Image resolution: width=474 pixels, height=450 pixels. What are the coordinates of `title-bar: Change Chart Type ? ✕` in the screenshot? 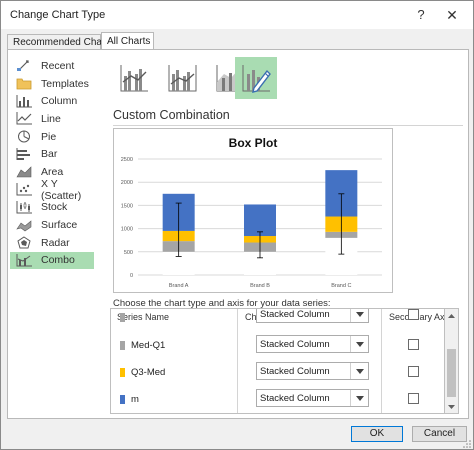 It's located at (237, 15).